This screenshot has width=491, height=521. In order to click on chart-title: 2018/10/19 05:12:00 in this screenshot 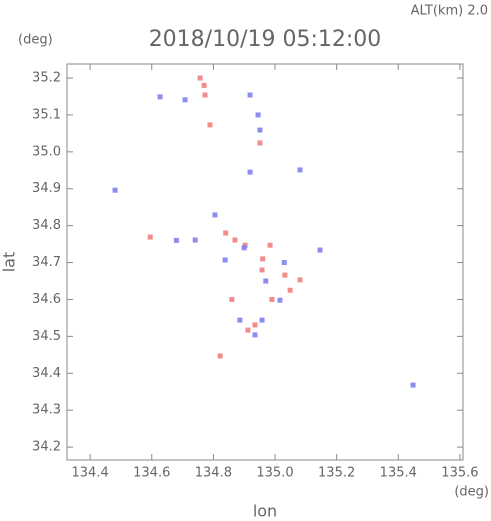, I will do `click(265, 39)`.